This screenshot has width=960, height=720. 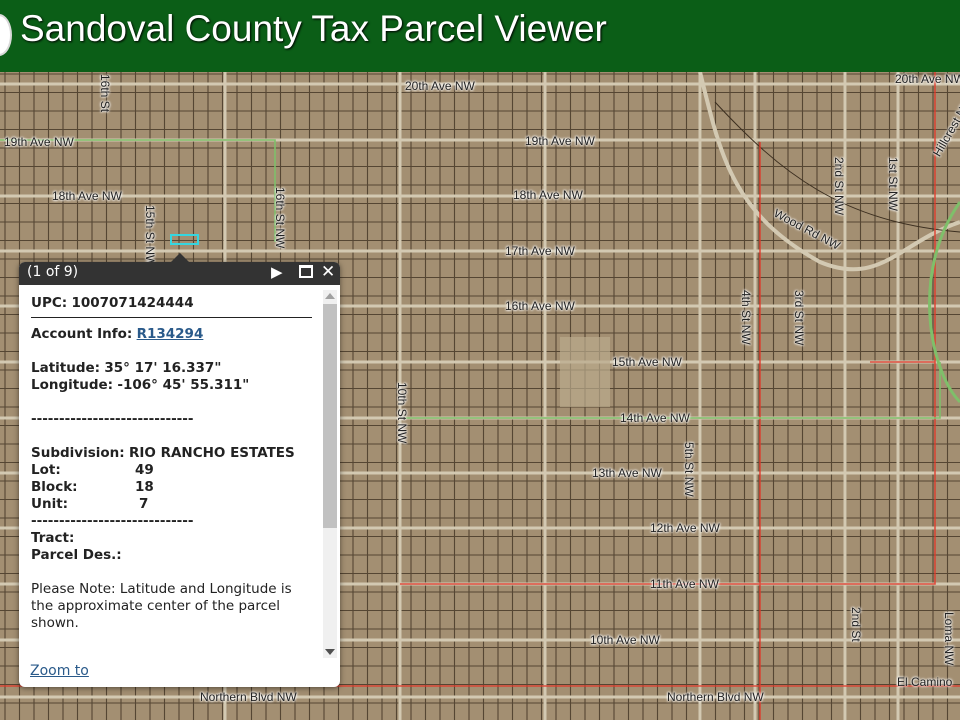 I want to click on app-header: Sandoval County Tax Parcel Viewer, so click(x=480, y=36).